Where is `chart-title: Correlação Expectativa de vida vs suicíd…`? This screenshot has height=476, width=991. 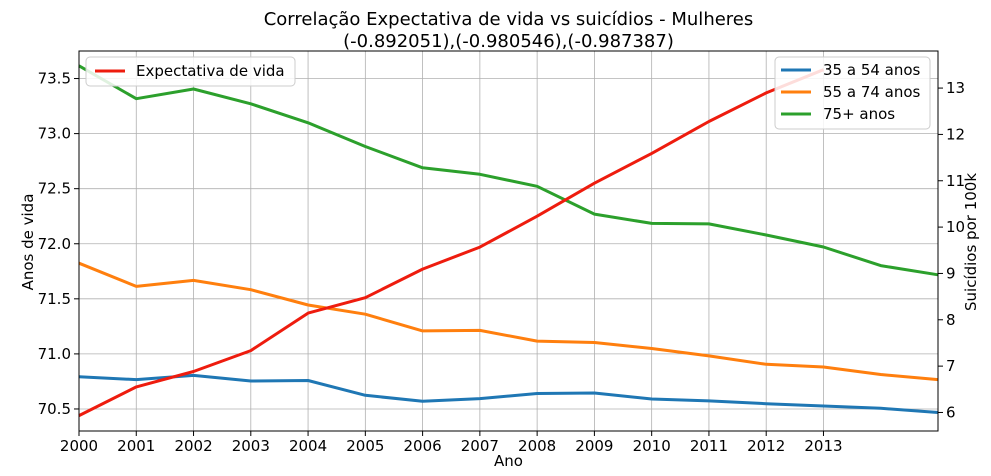
chart-title: Correlação Expectativa de vida vs suicíd… is located at coordinates (509, 19).